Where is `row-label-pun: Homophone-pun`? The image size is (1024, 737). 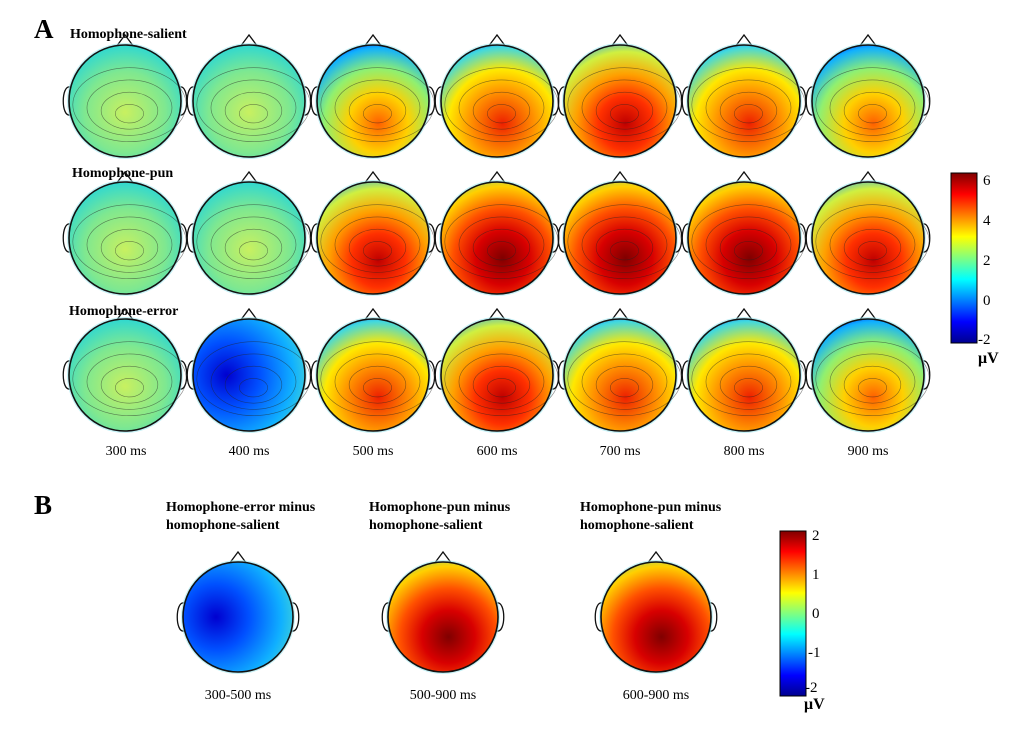
row-label-pun: Homophone-pun is located at coordinates (123, 173).